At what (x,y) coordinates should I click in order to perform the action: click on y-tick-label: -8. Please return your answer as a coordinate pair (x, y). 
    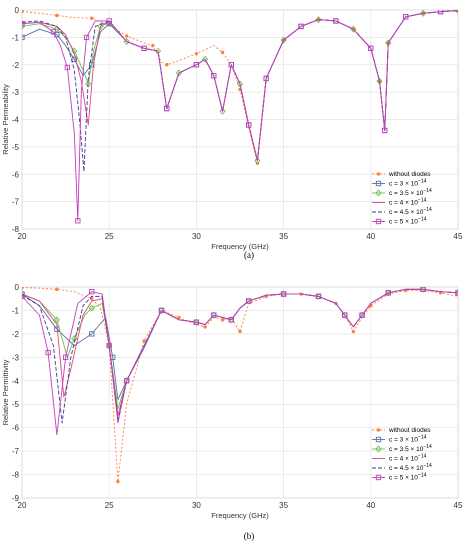
    Looking at the image, I should click on (16, 475).